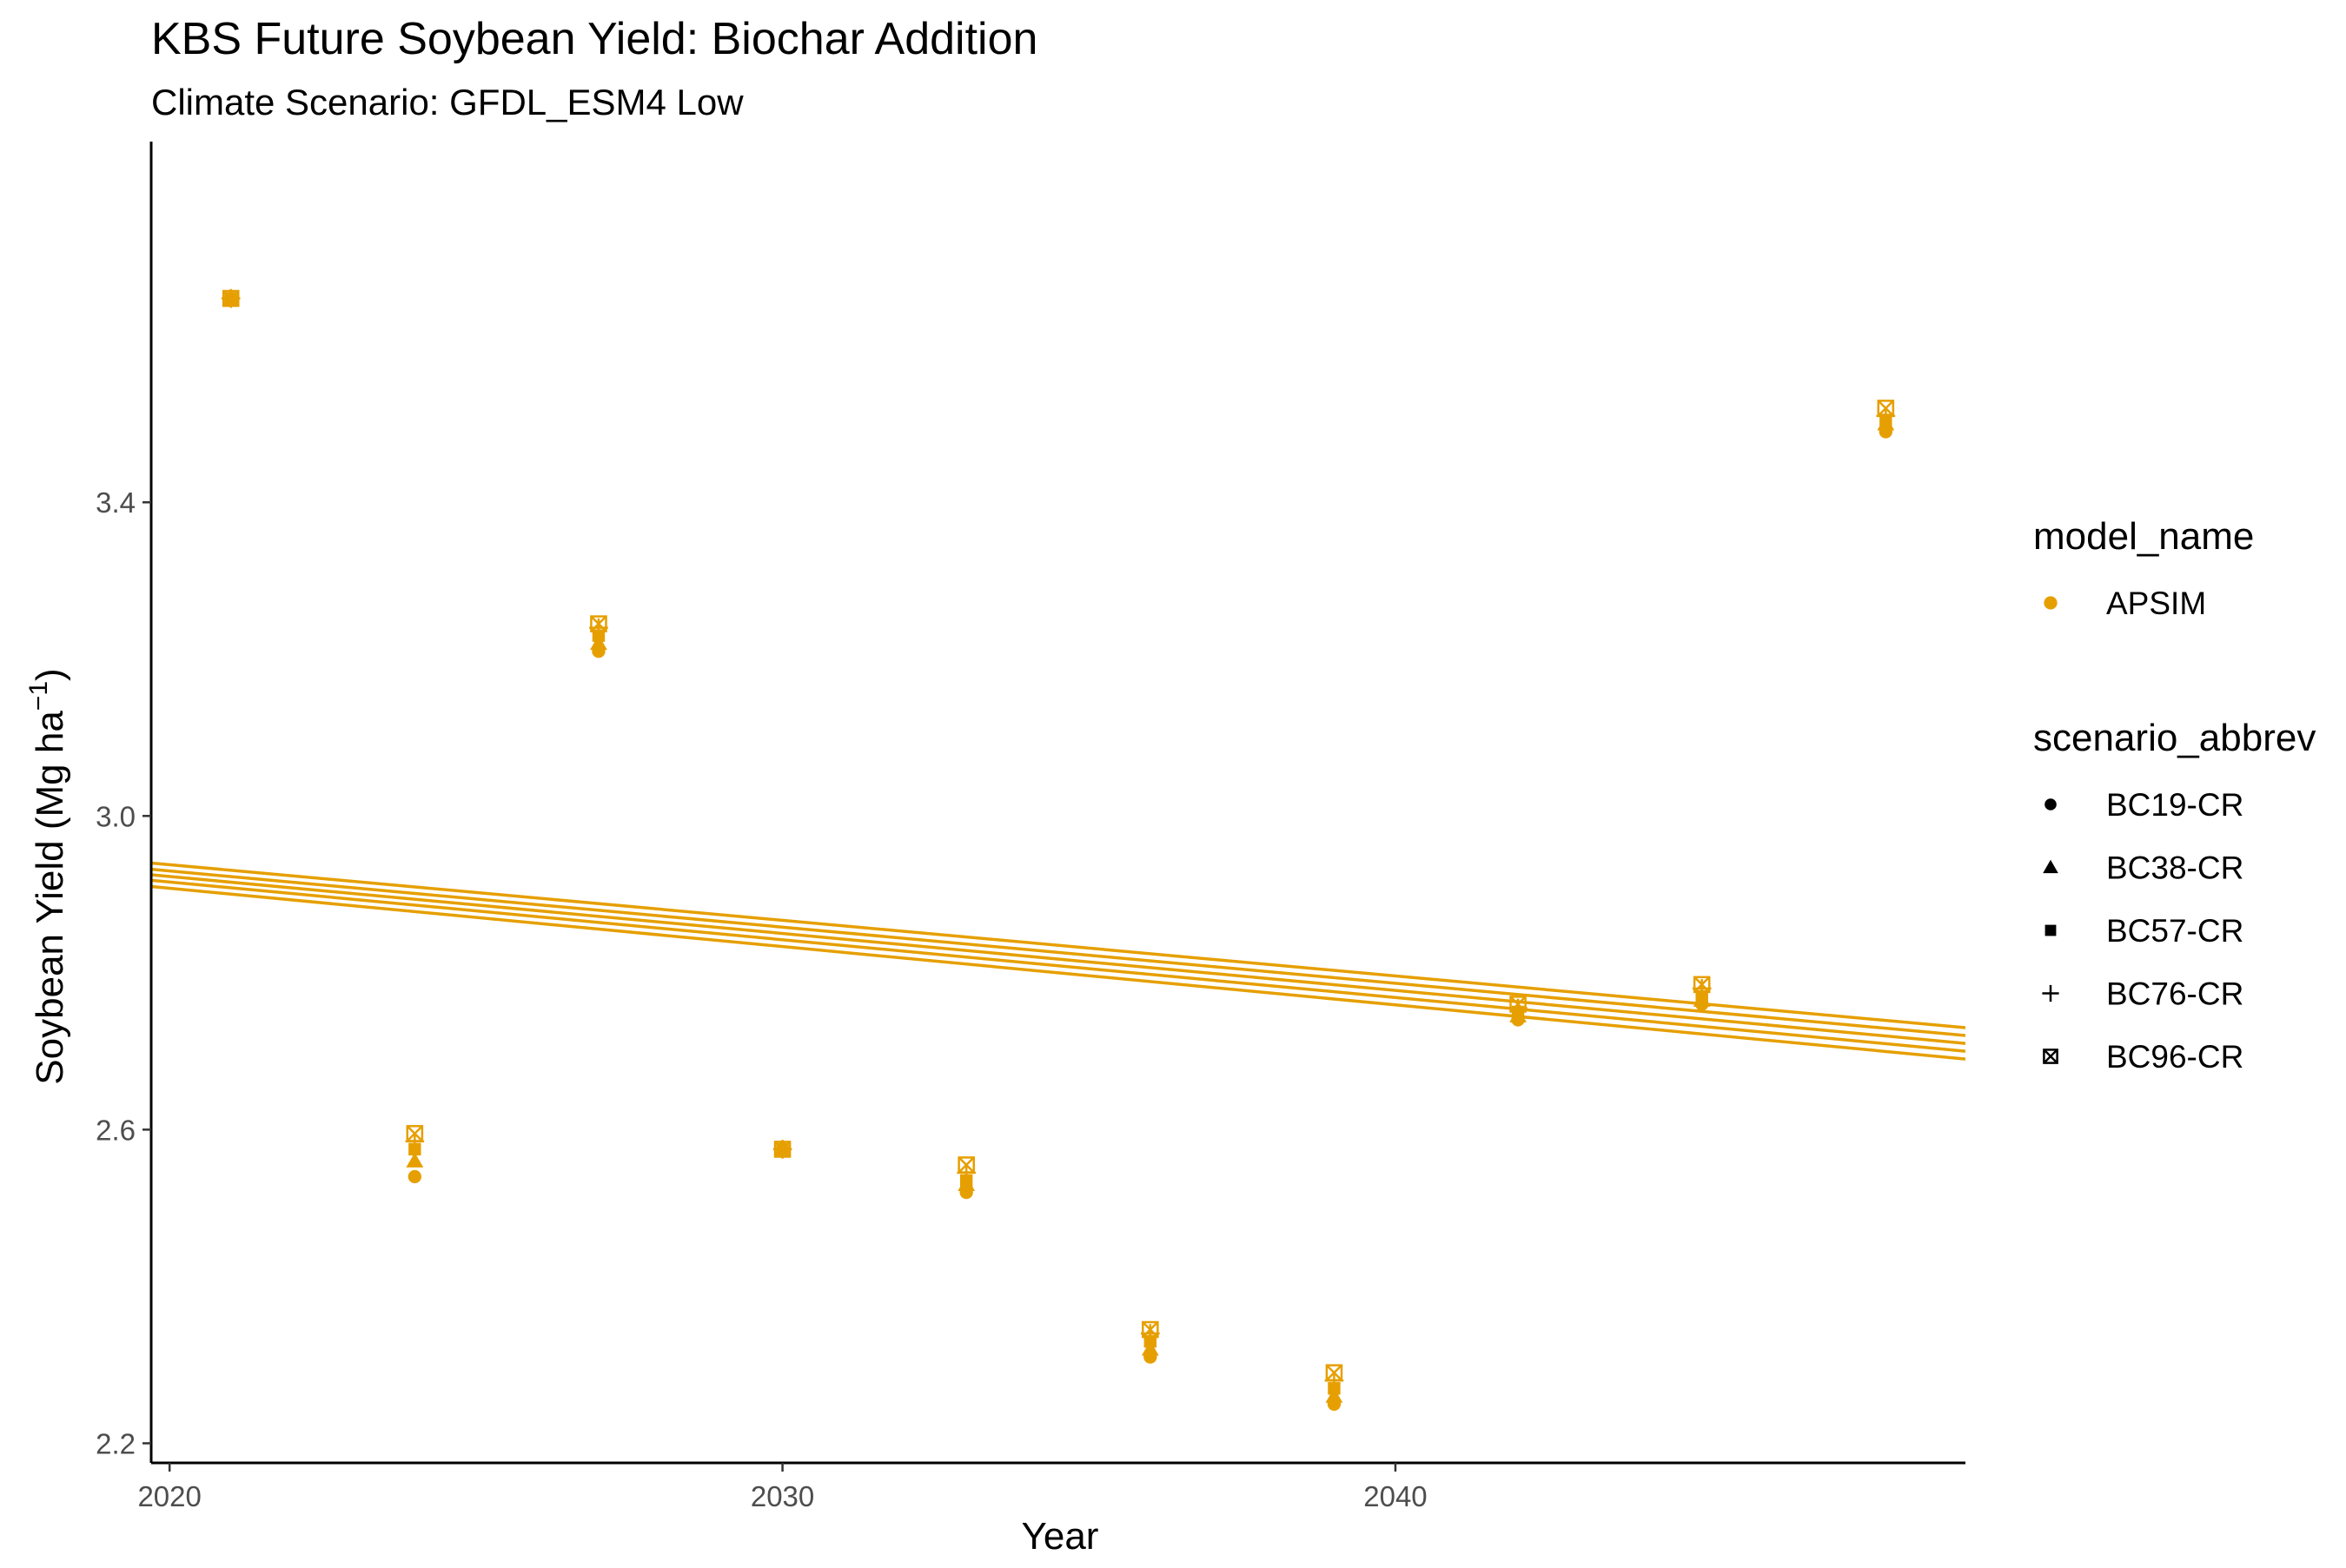 This screenshot has width=2346, height=1568. I want to click on legend-label-bc96-cr: BC96-CR, so click(2174, 1057).